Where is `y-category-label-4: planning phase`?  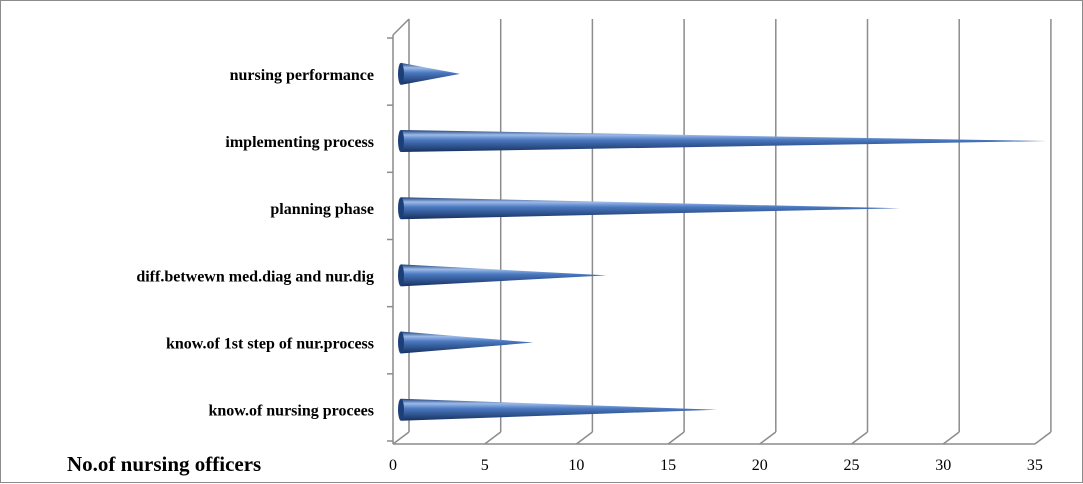
y-category-label-4: planning phase is located at coordinates (322, 209).